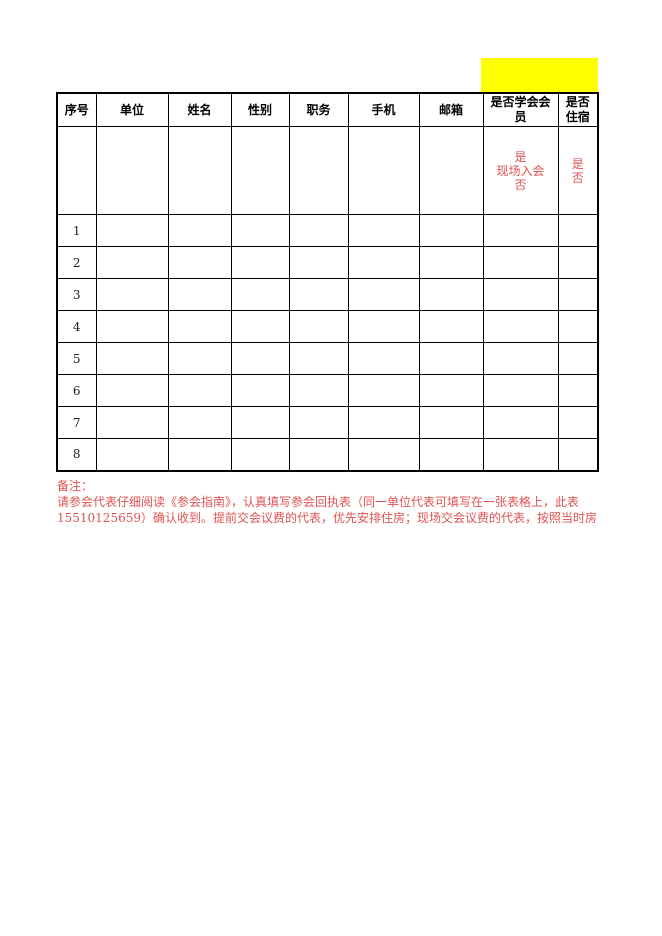 This screenshot has height=936, width=662. Describe the element at coordinates (577, 177) in the screenshot. I see `lodging-option-no: 否` at that location.